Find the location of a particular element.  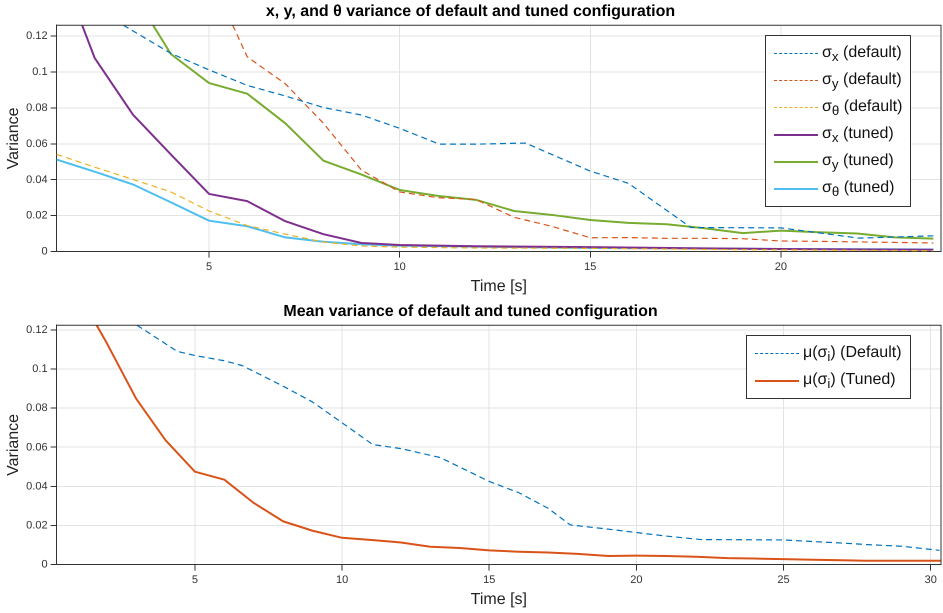

legend-label: σ$_{x}$ (default) is located at coordinates (862, 54).